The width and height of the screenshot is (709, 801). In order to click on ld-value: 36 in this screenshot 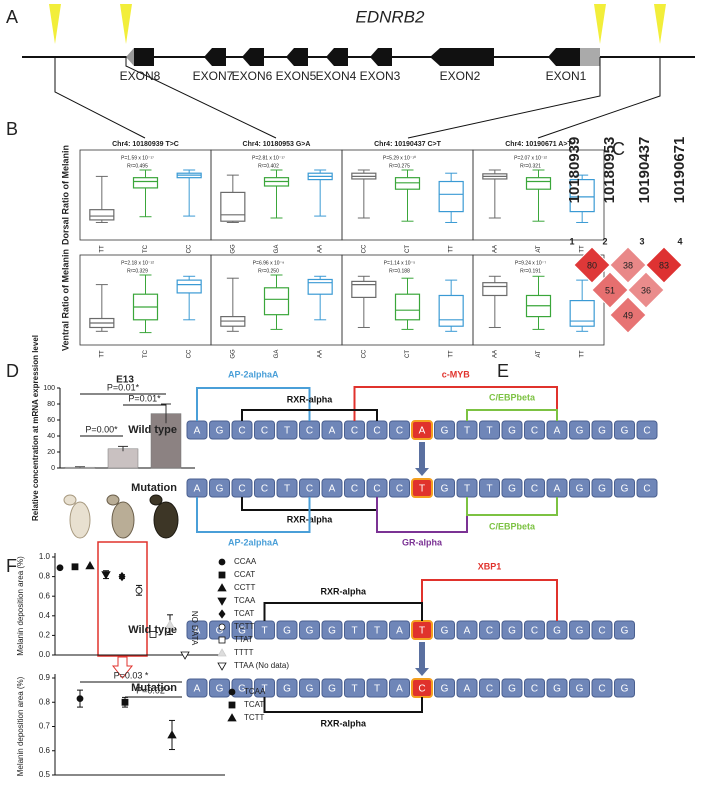, I will do `click(646, 290)`.